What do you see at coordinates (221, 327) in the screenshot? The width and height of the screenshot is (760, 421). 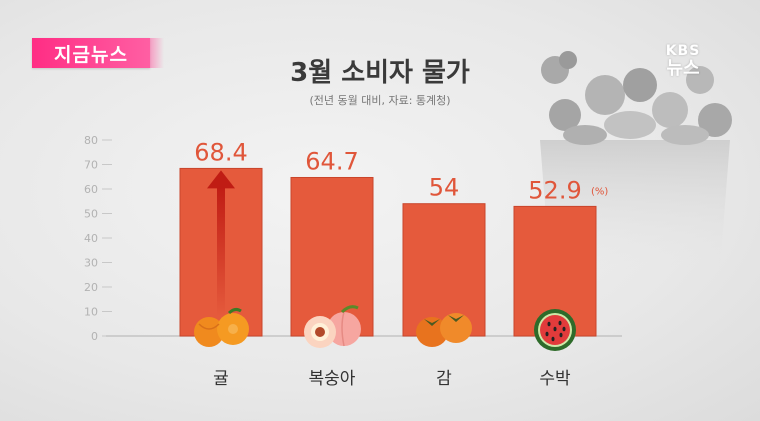 I see `tangerine-icon` at bounding box center [221, 327].